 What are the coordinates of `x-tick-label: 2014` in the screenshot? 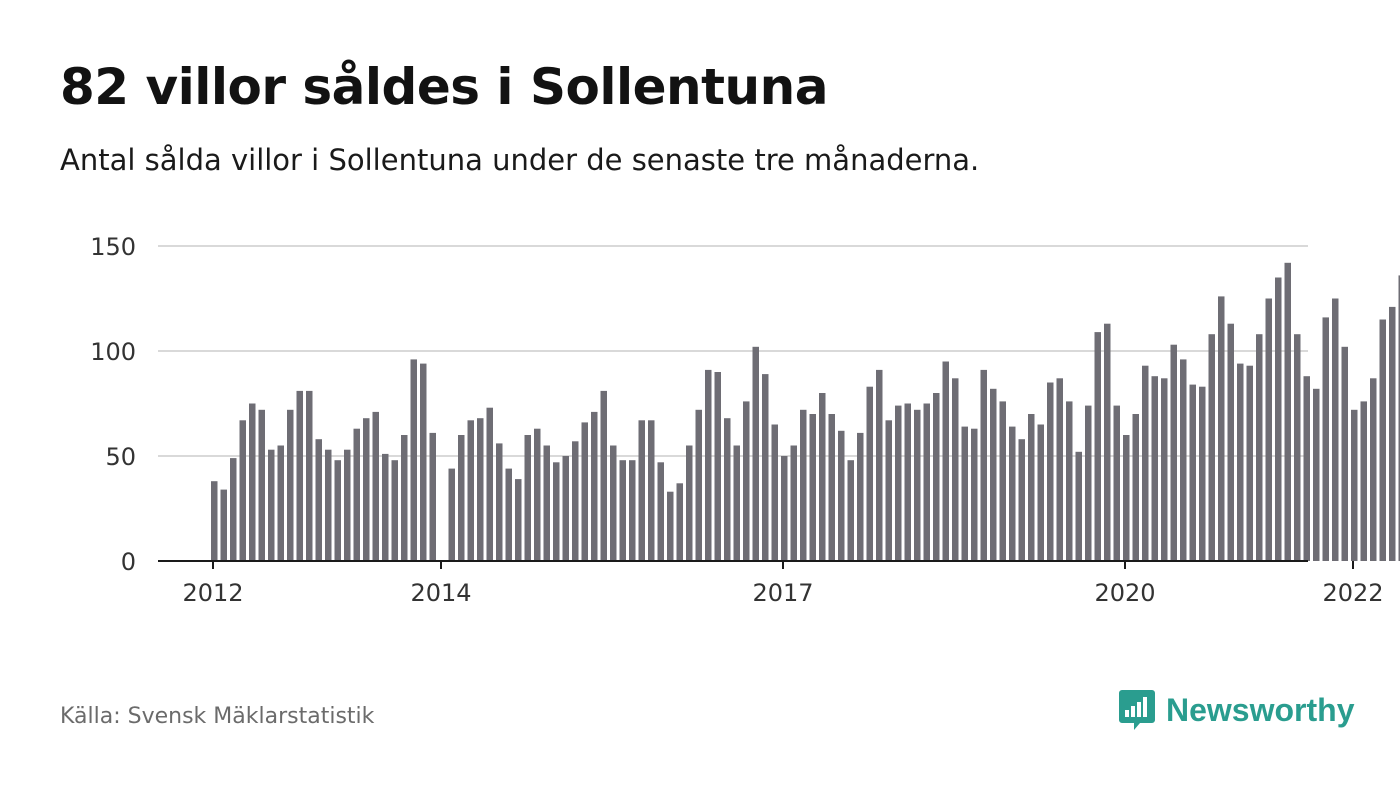 It's located at (440, 593).